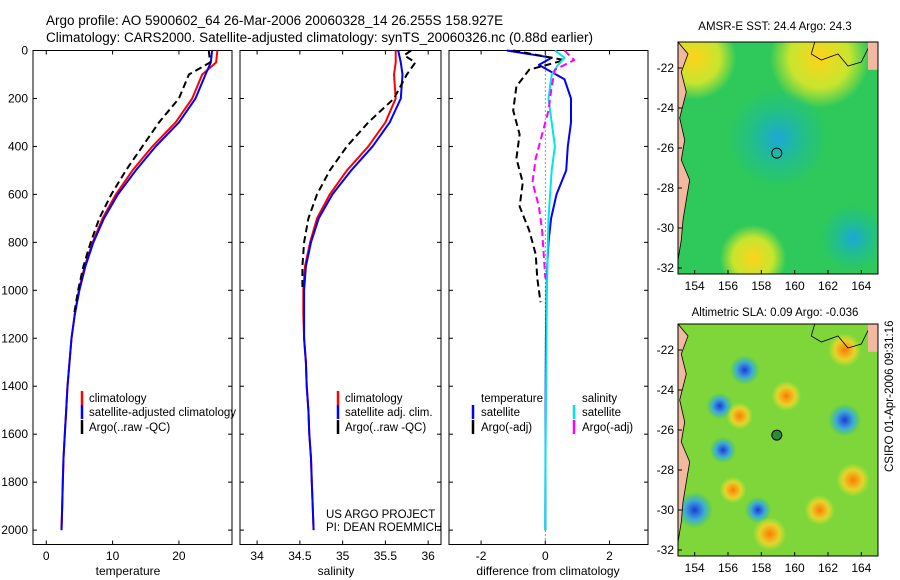  What do you see at coordinates (890, 396) in the screenshot?
I see `credit-stamp: CSIRO 01-Apr-2006 09:31:16` at bounding box center [890, 396].